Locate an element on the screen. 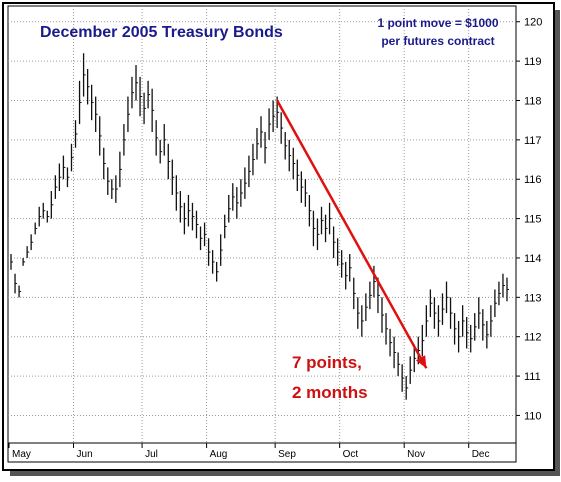 This screenshot has height=482, width=561. chart-note-line2: per futures contract is located at coordinates (437, 41).